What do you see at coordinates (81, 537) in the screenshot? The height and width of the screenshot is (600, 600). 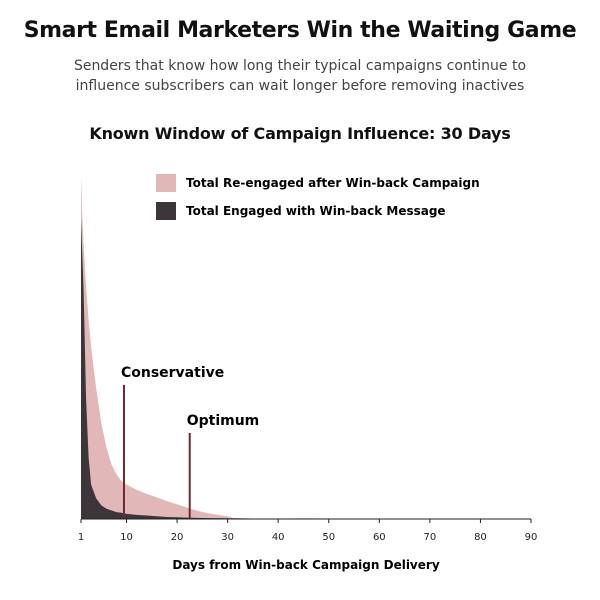 I see `x-tick-label: 1` at bounding box center [81, 537].